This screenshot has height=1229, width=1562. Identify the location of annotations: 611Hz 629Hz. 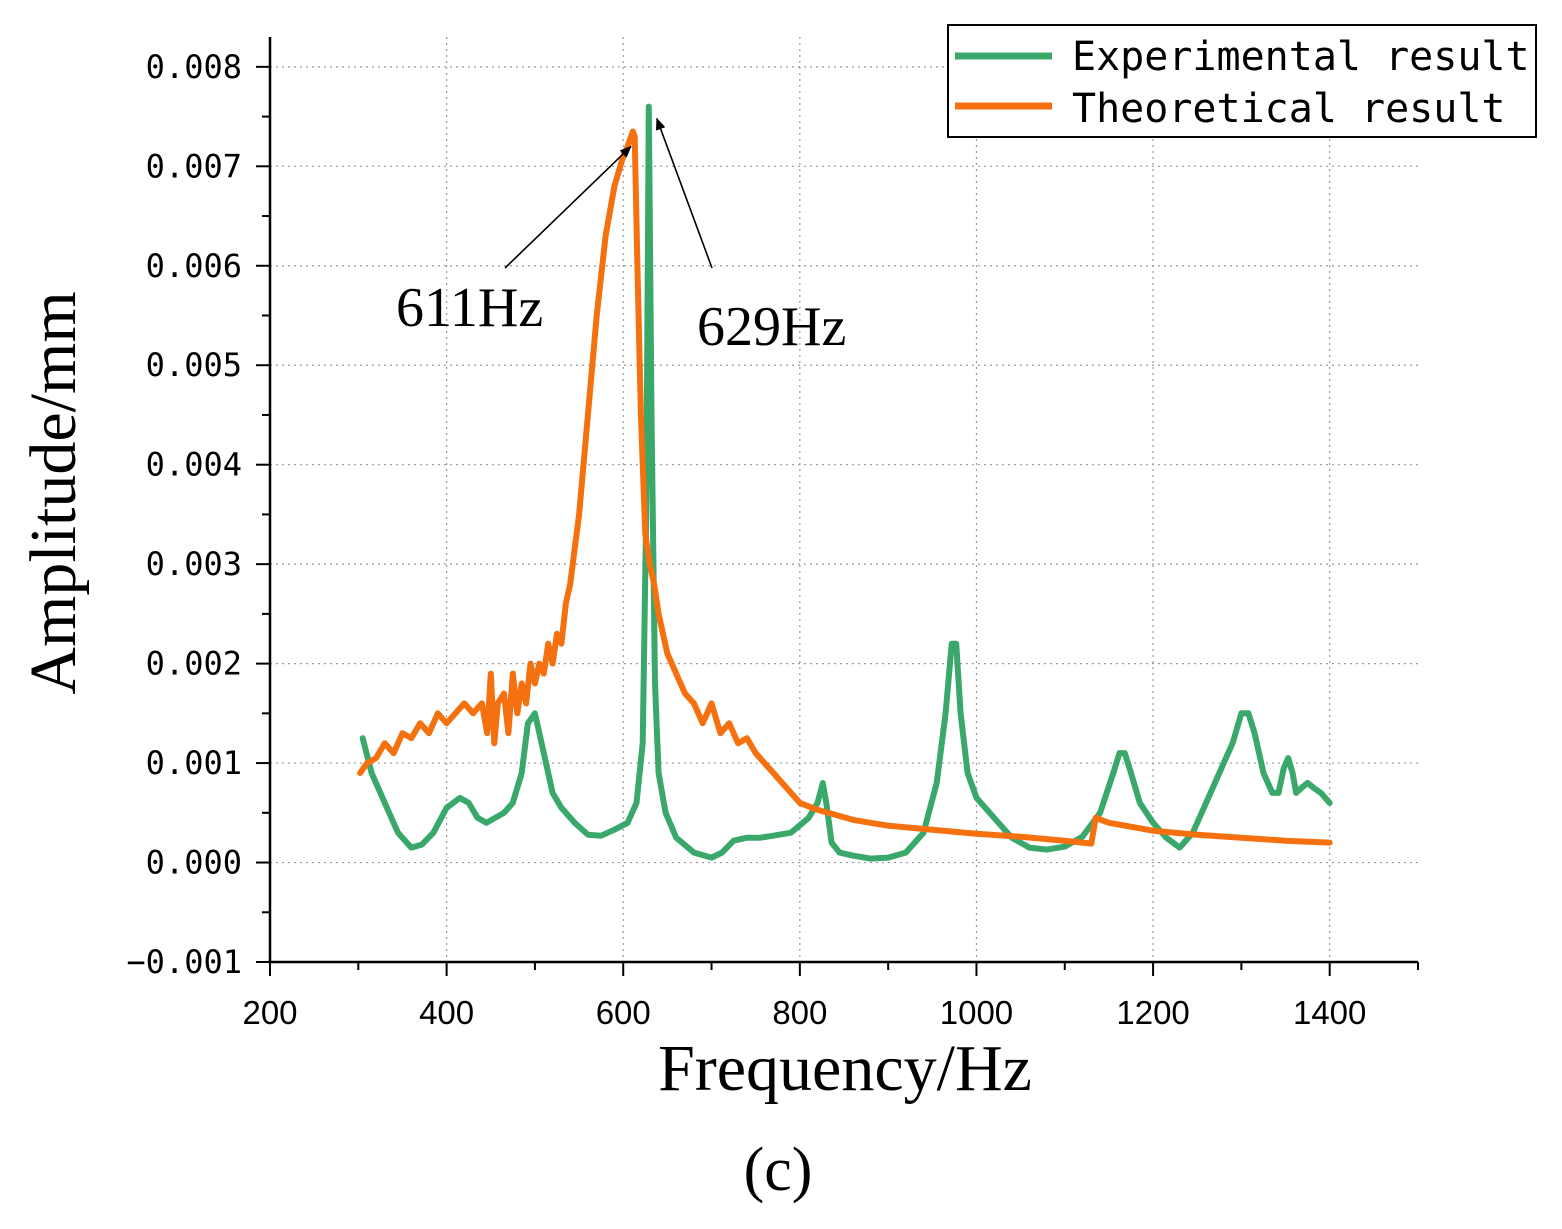
(621, 237).